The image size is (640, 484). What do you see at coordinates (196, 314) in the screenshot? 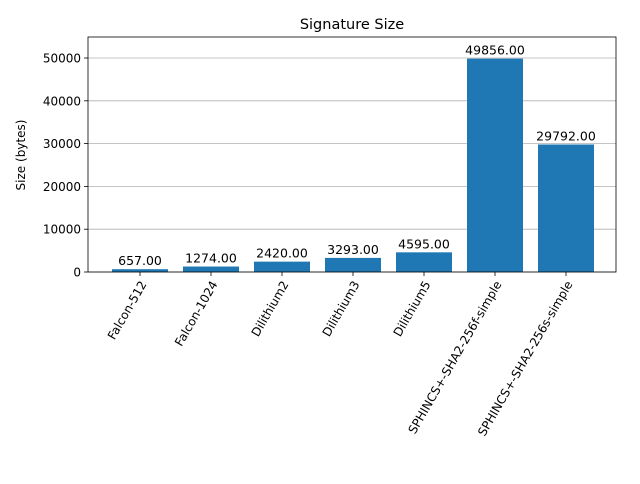
I see `x-tick-label: Falcon-1024` at bounding box center [196, 314].